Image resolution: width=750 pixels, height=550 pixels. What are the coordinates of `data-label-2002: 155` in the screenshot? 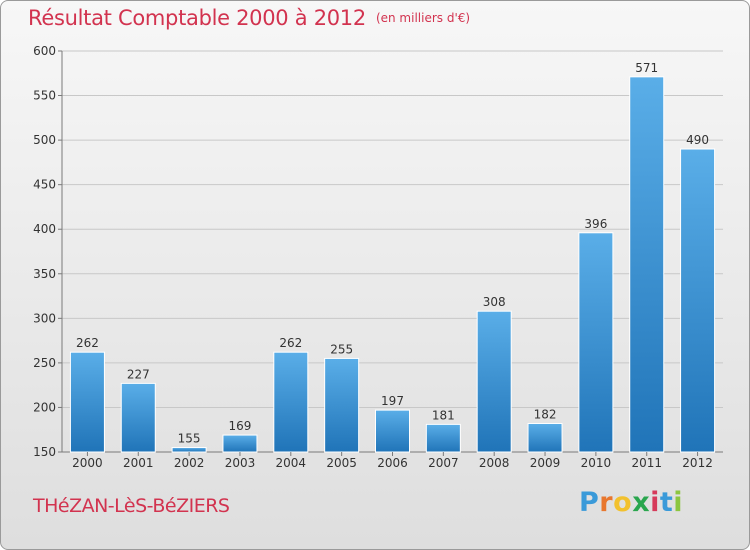 It's located at (189, 439).